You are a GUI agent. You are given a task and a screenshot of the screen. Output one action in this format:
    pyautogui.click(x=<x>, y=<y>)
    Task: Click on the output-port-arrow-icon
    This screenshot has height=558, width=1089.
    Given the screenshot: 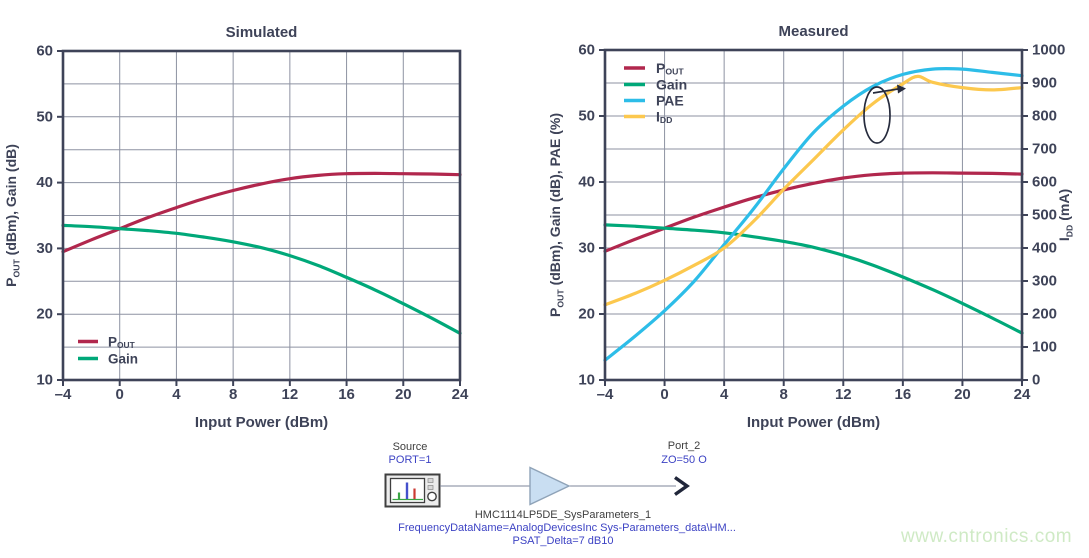 What is the action you would take?
    pyautogui.click(x=682, y=486)
    